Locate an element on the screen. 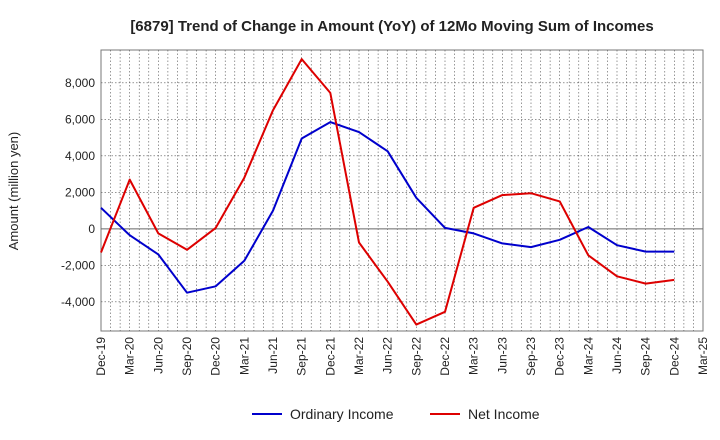 This screenshot has width=720, height=440. y-tick-label: -4,000 is located at coordinates (78, 302).